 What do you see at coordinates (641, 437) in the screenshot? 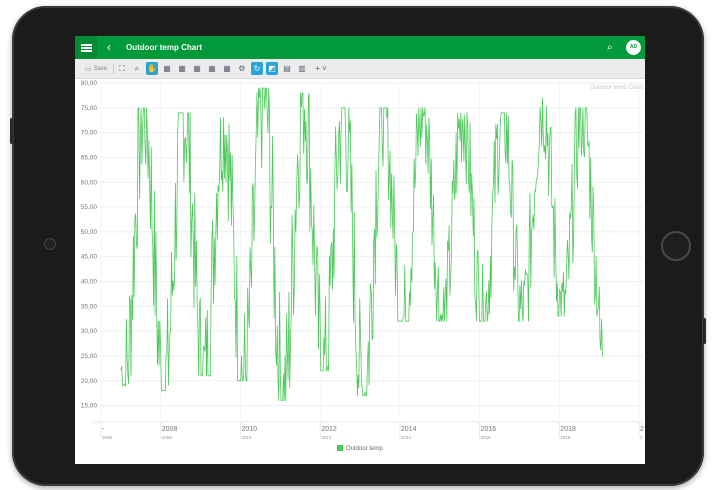
I see `x-tick-sublabel: 2` at bounding box center [641, 437].